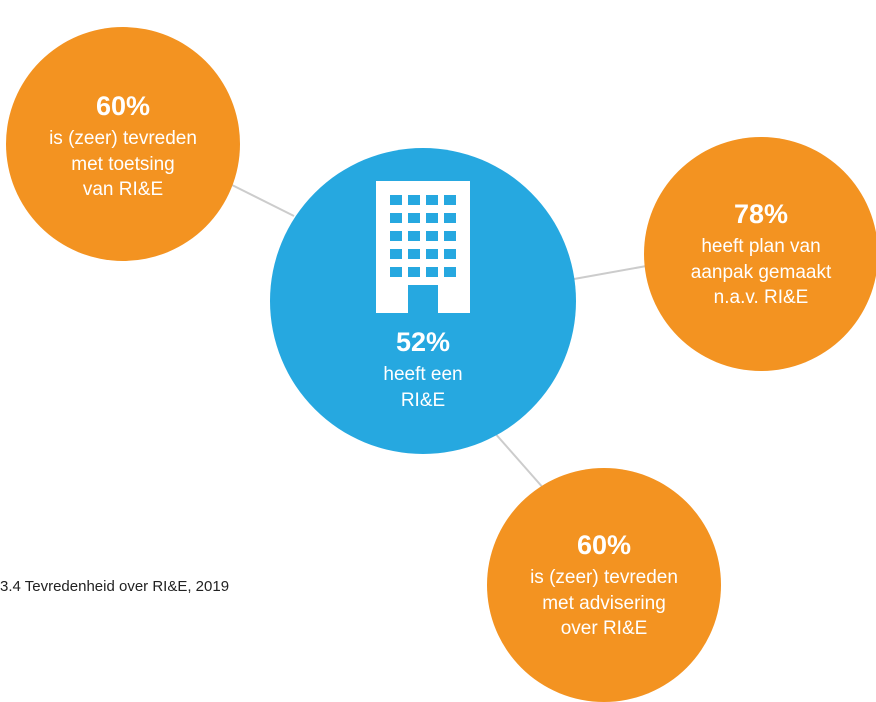  Describe the element at coordinates (604, 603) in the screenshot. I see `satellite-text-line: met advisering` at that location.